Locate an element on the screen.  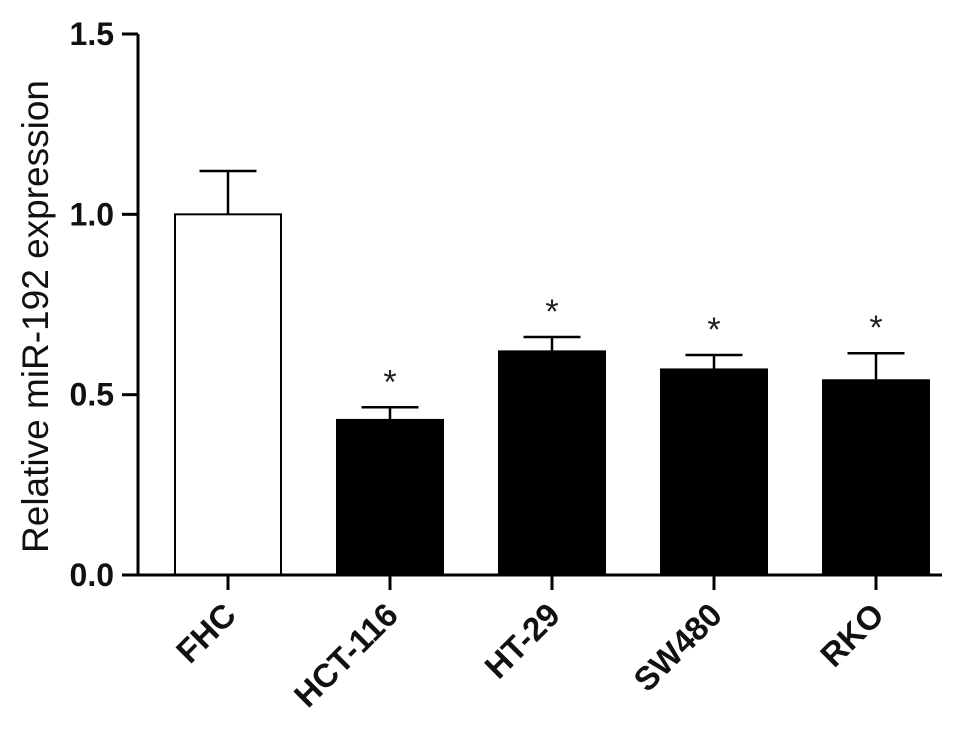
y-tick-label: 0.5 is located at coordinates (92, 395).